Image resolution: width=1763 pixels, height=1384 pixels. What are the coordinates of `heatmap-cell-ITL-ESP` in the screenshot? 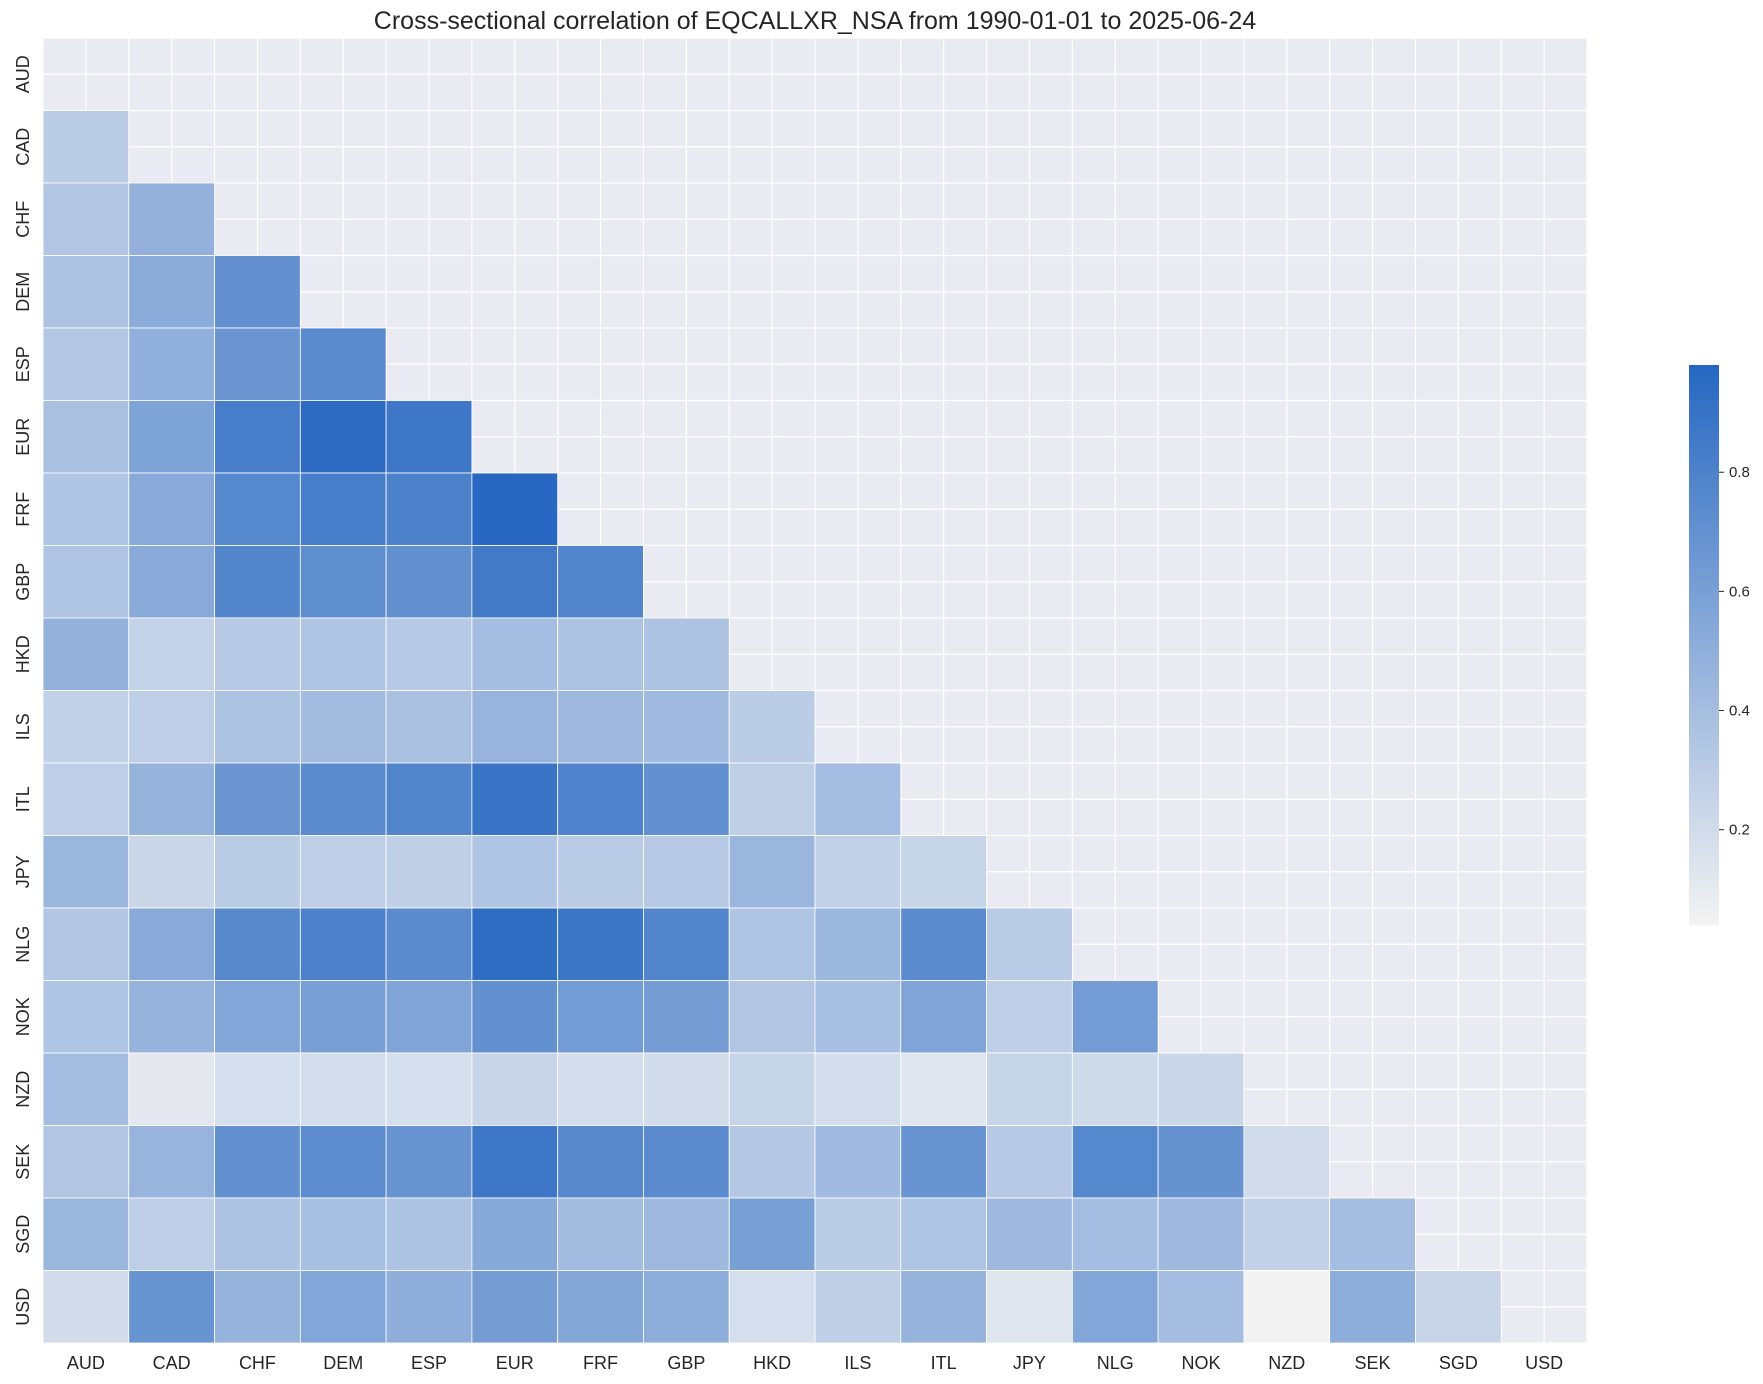 It's located at (429, 799).